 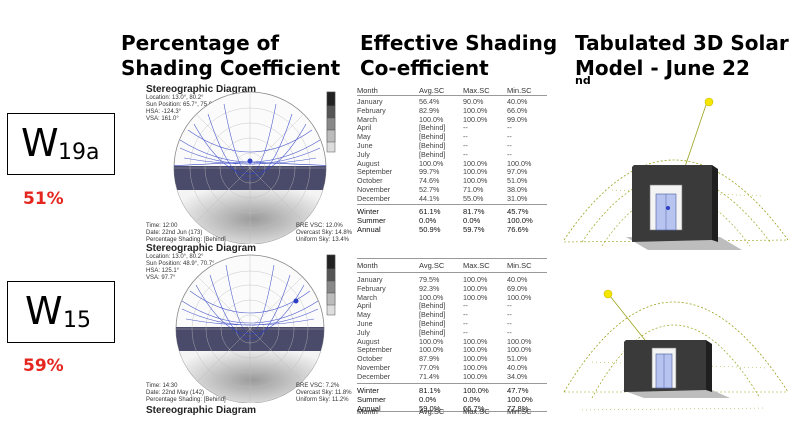 I want to click on cell-min: 34.0%, so click(x=517, y=376).